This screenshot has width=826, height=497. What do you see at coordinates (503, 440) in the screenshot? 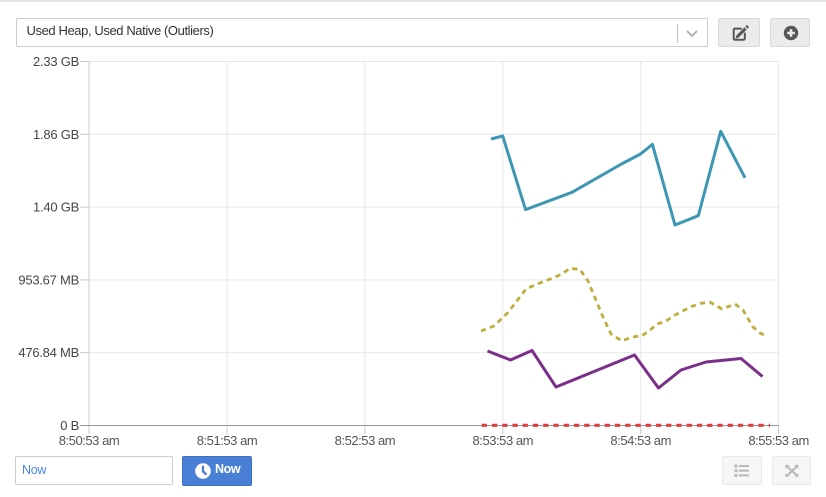
I see `svg-text: 8:53:53 am` at bounding box center [503, 440].